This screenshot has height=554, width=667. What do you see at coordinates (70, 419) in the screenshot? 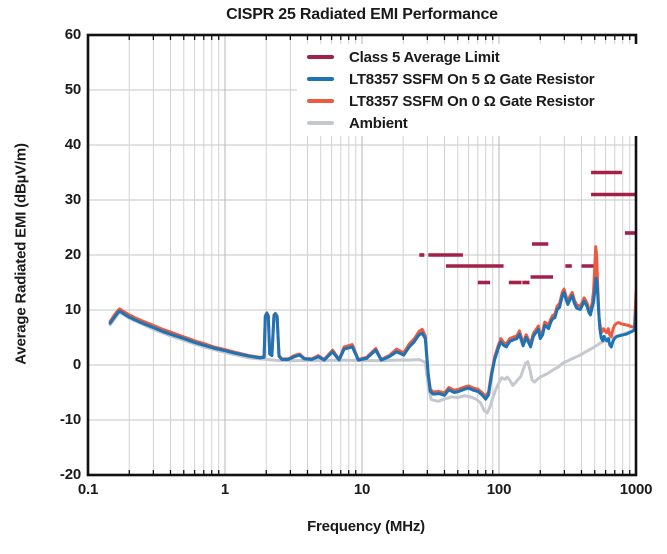
I see `y-tick-label: -10` at bounding box center [70, 419].